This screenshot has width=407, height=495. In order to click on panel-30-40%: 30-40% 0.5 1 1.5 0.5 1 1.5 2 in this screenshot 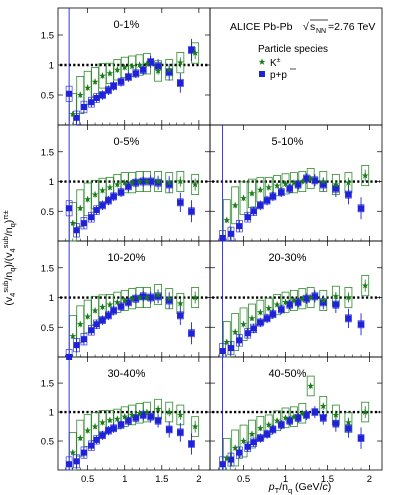, I will do `click(125, 421)`.